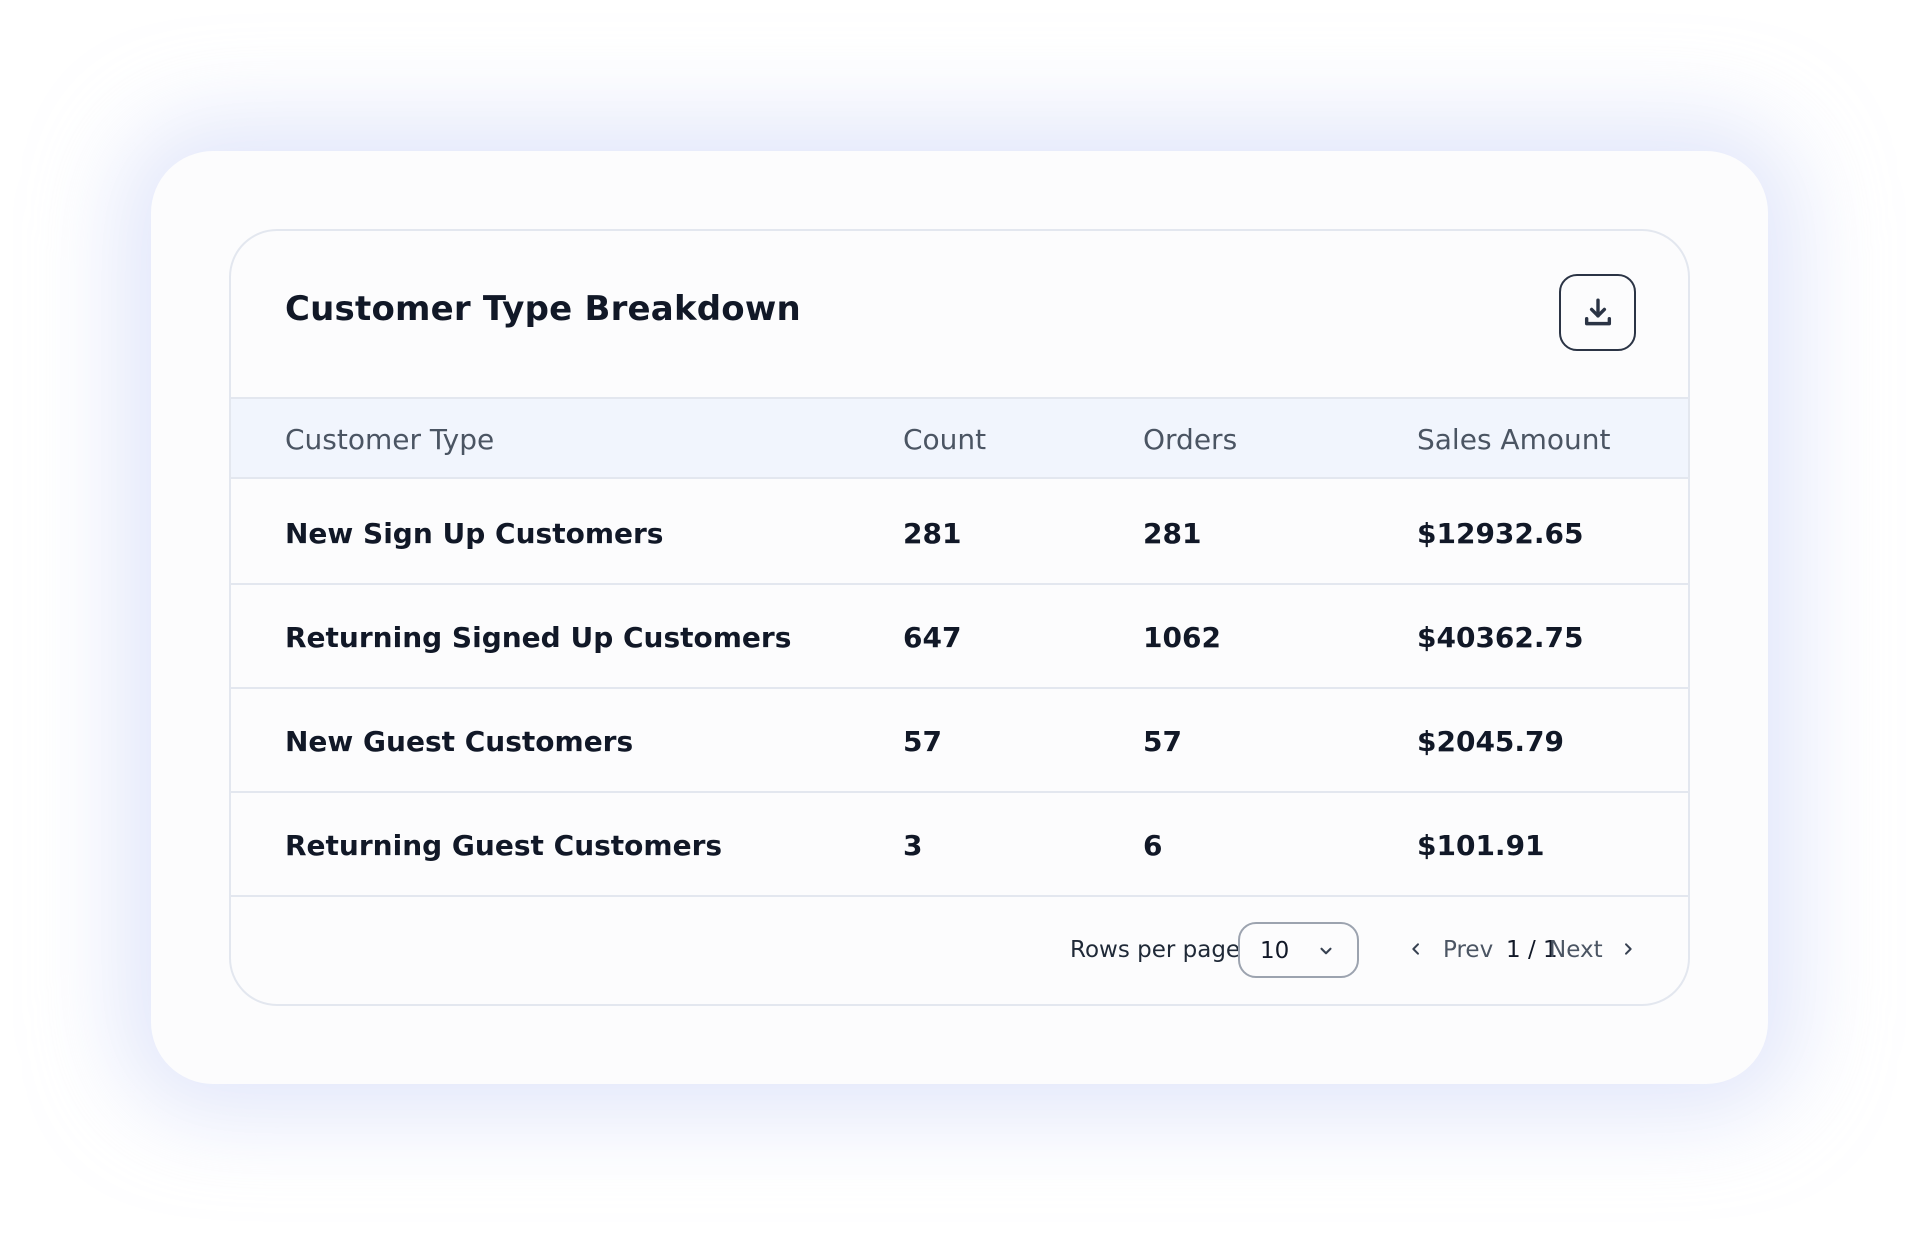  I want to click on rows-per-page-select: 10, so click(1298, 950).